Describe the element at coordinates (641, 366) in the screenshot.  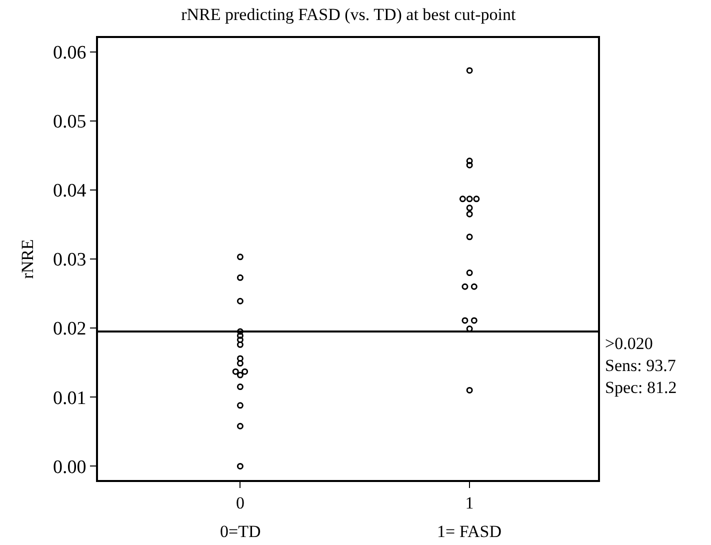
I see `ref-line-label: >0.020 Sens: 93.7 Spec: 81.2` at that location.